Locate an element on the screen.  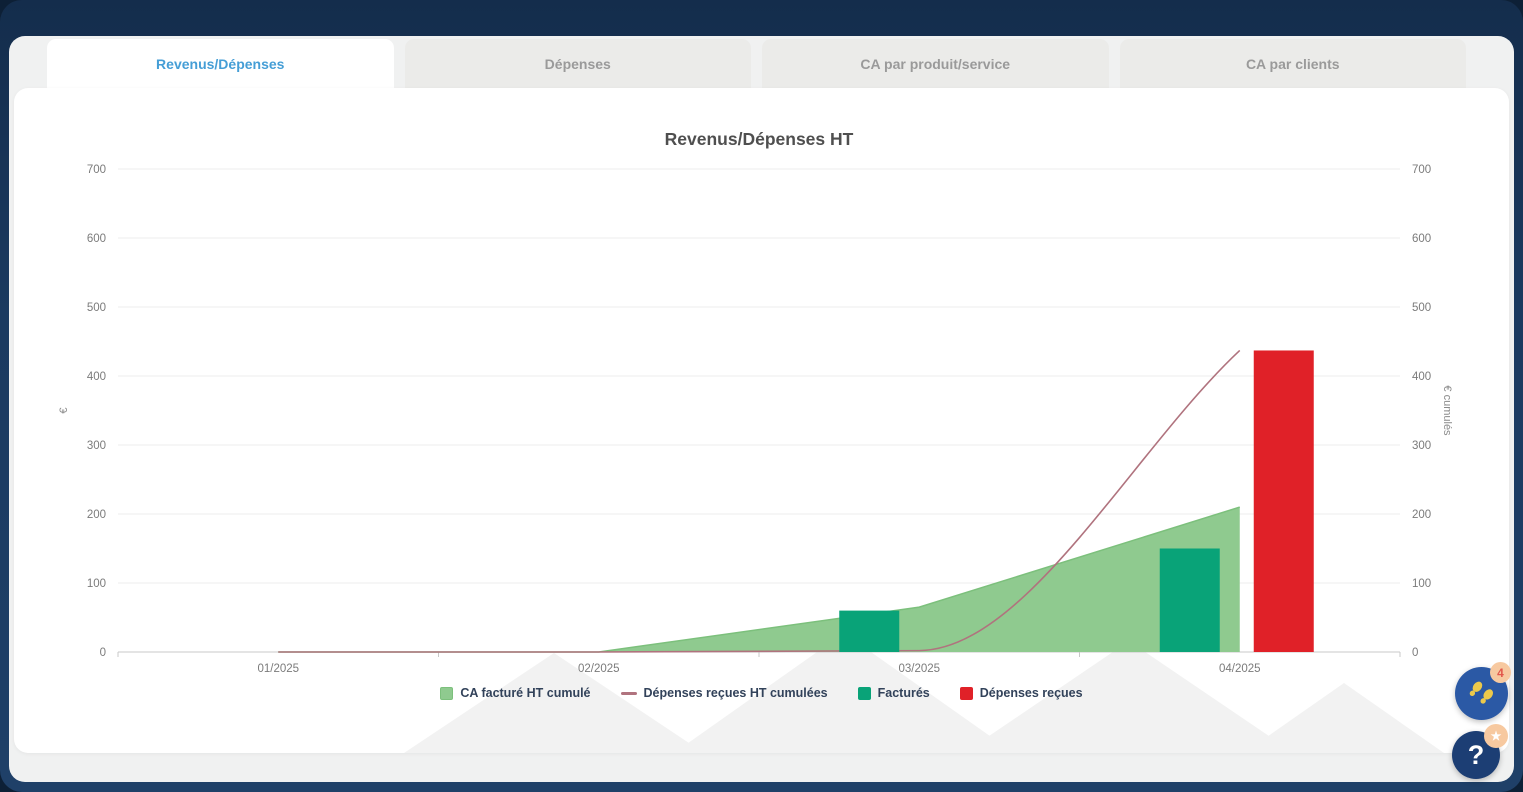
y-axis-left-tick: 0 is located at coordinates (103, 653).